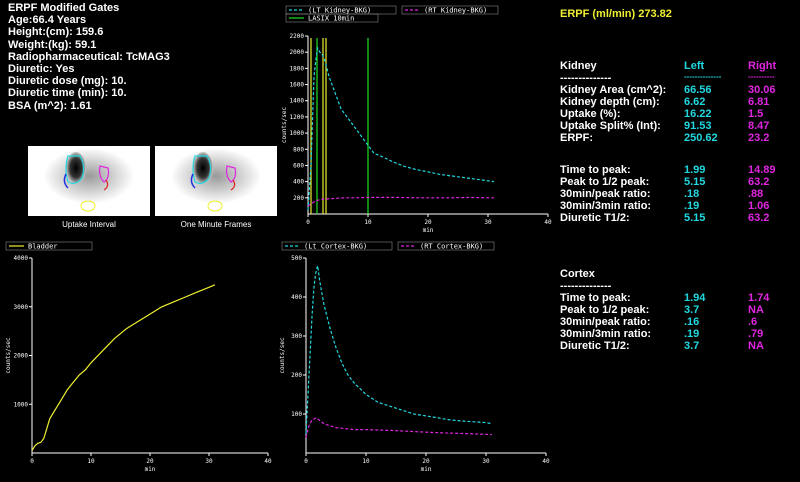 This screenshot has width=800, height=482. I want to click on right-header: Right, so click(762, 66).